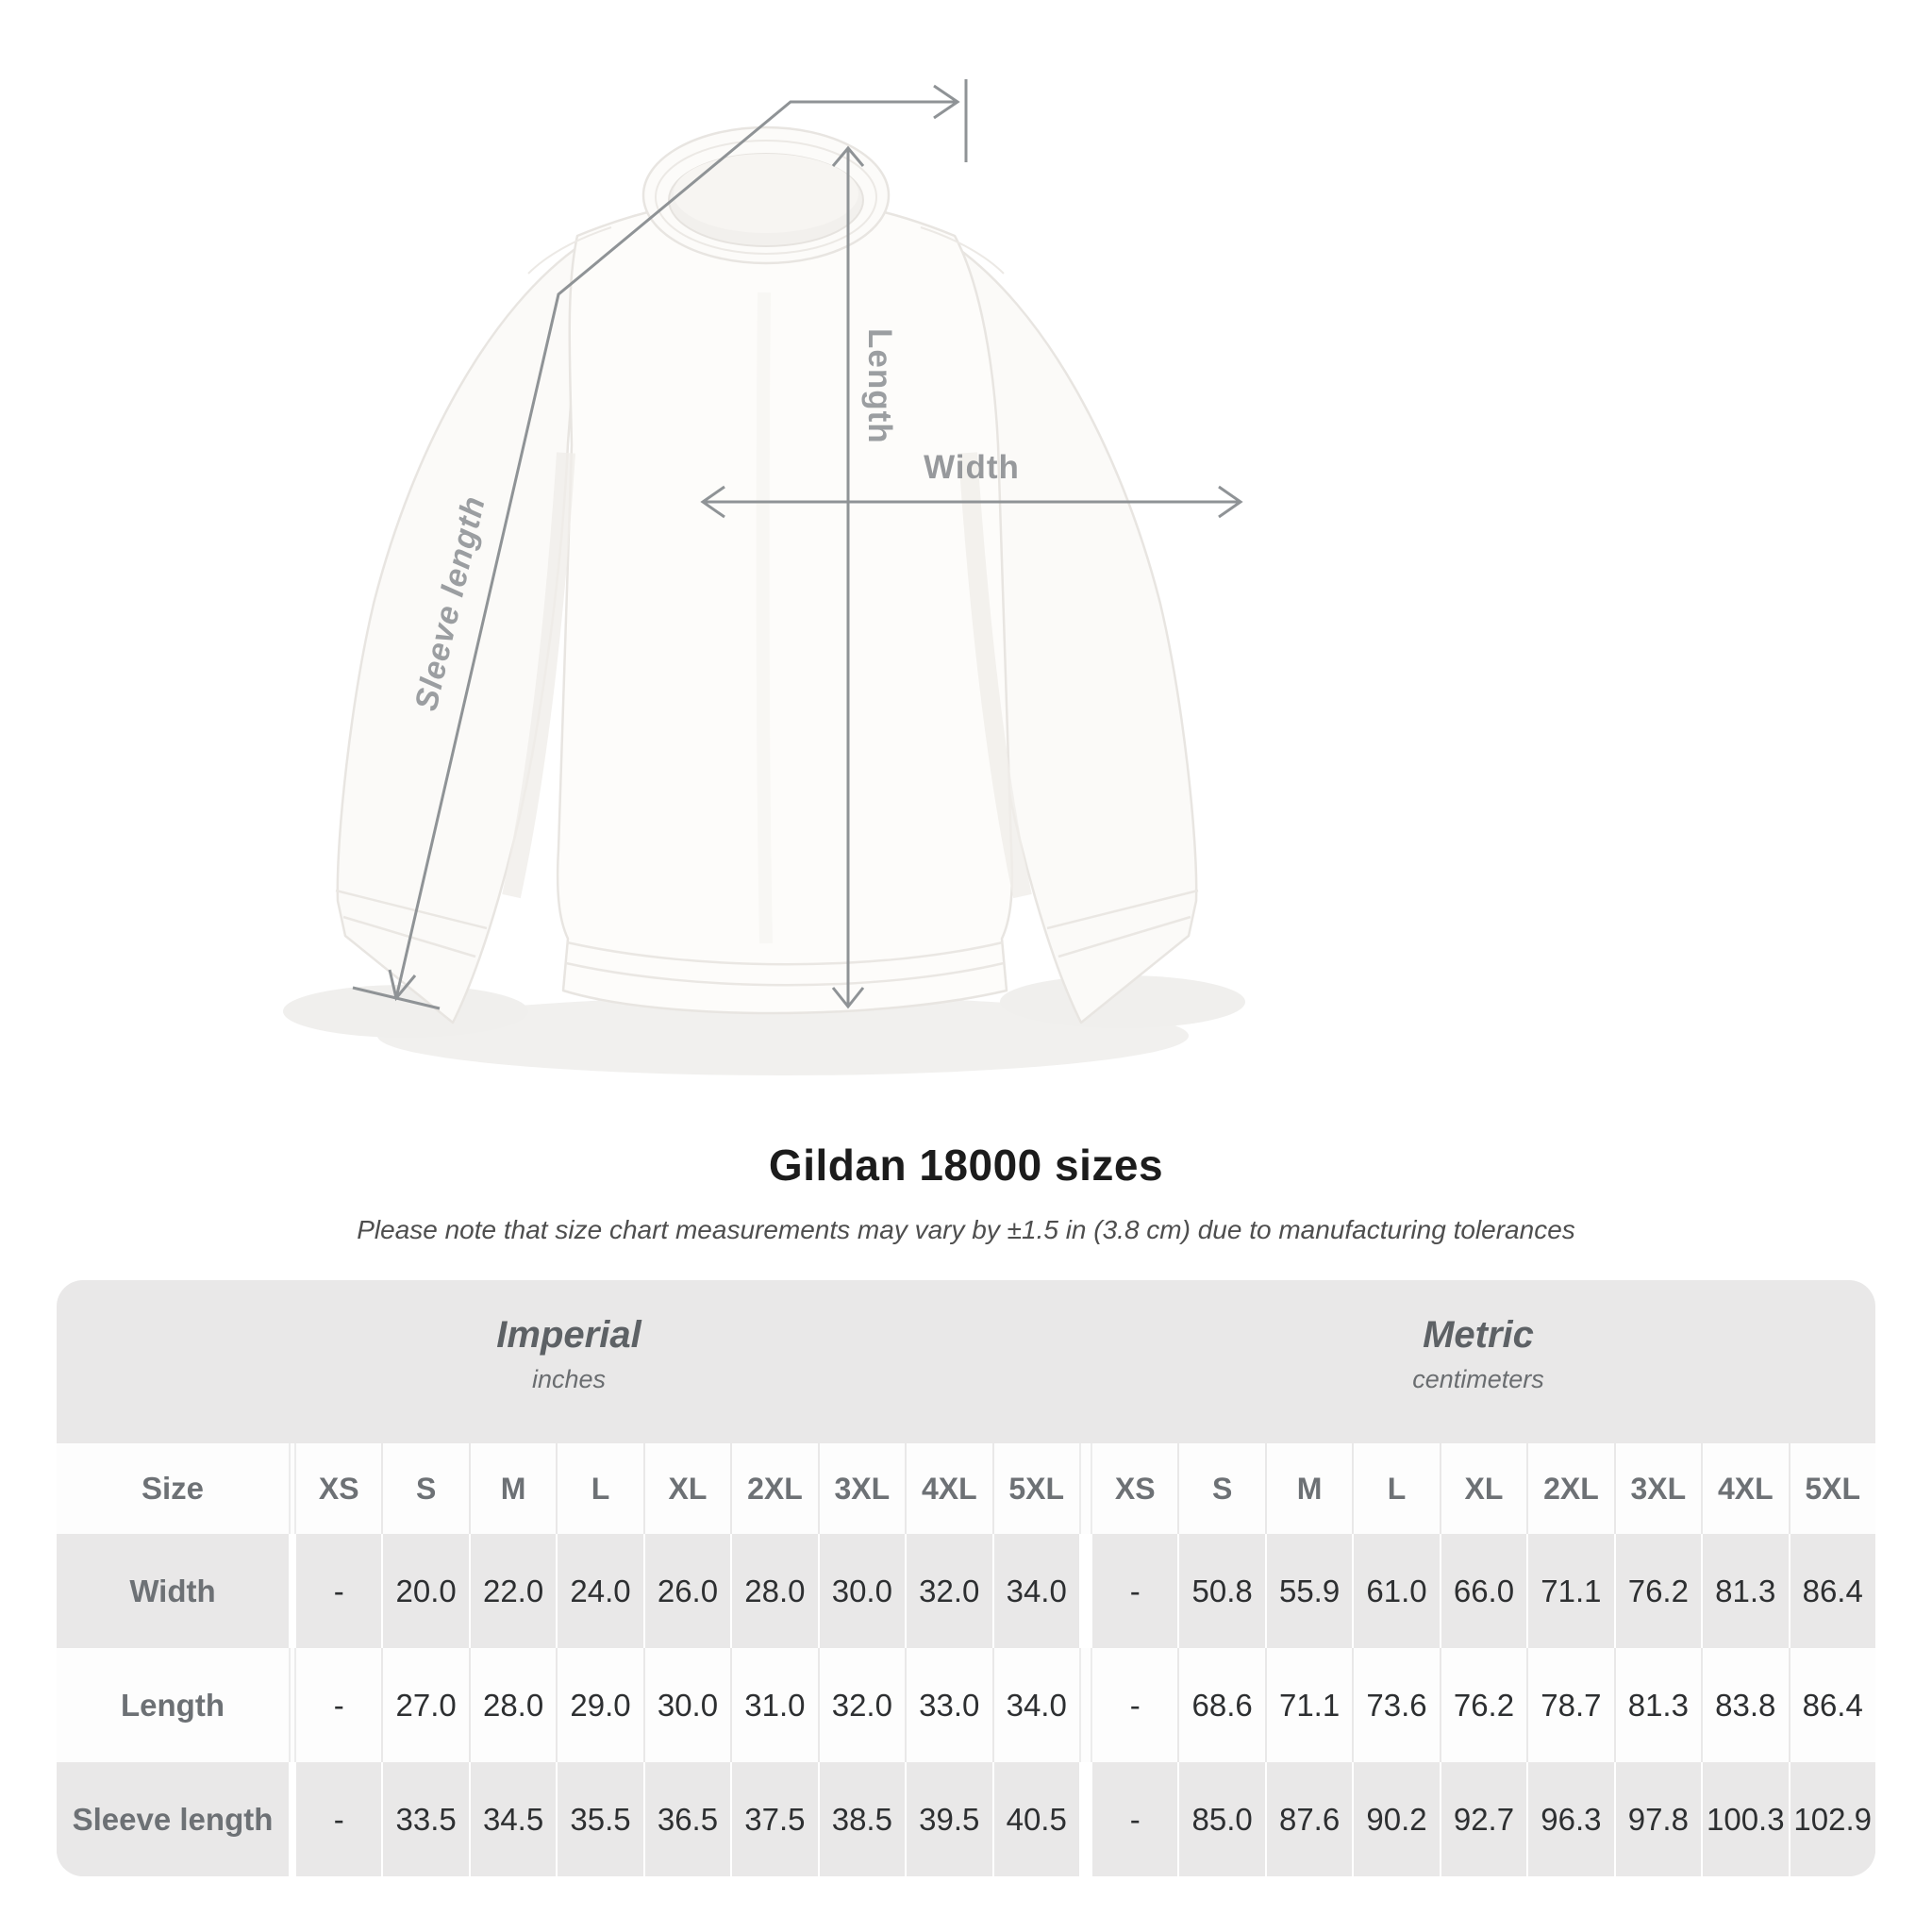 The height and width of the screenshot is (1932, 1932). Describe the element at coordinates (173, 1488) in the screenshot. I see `size-column-header: Size` at that location.